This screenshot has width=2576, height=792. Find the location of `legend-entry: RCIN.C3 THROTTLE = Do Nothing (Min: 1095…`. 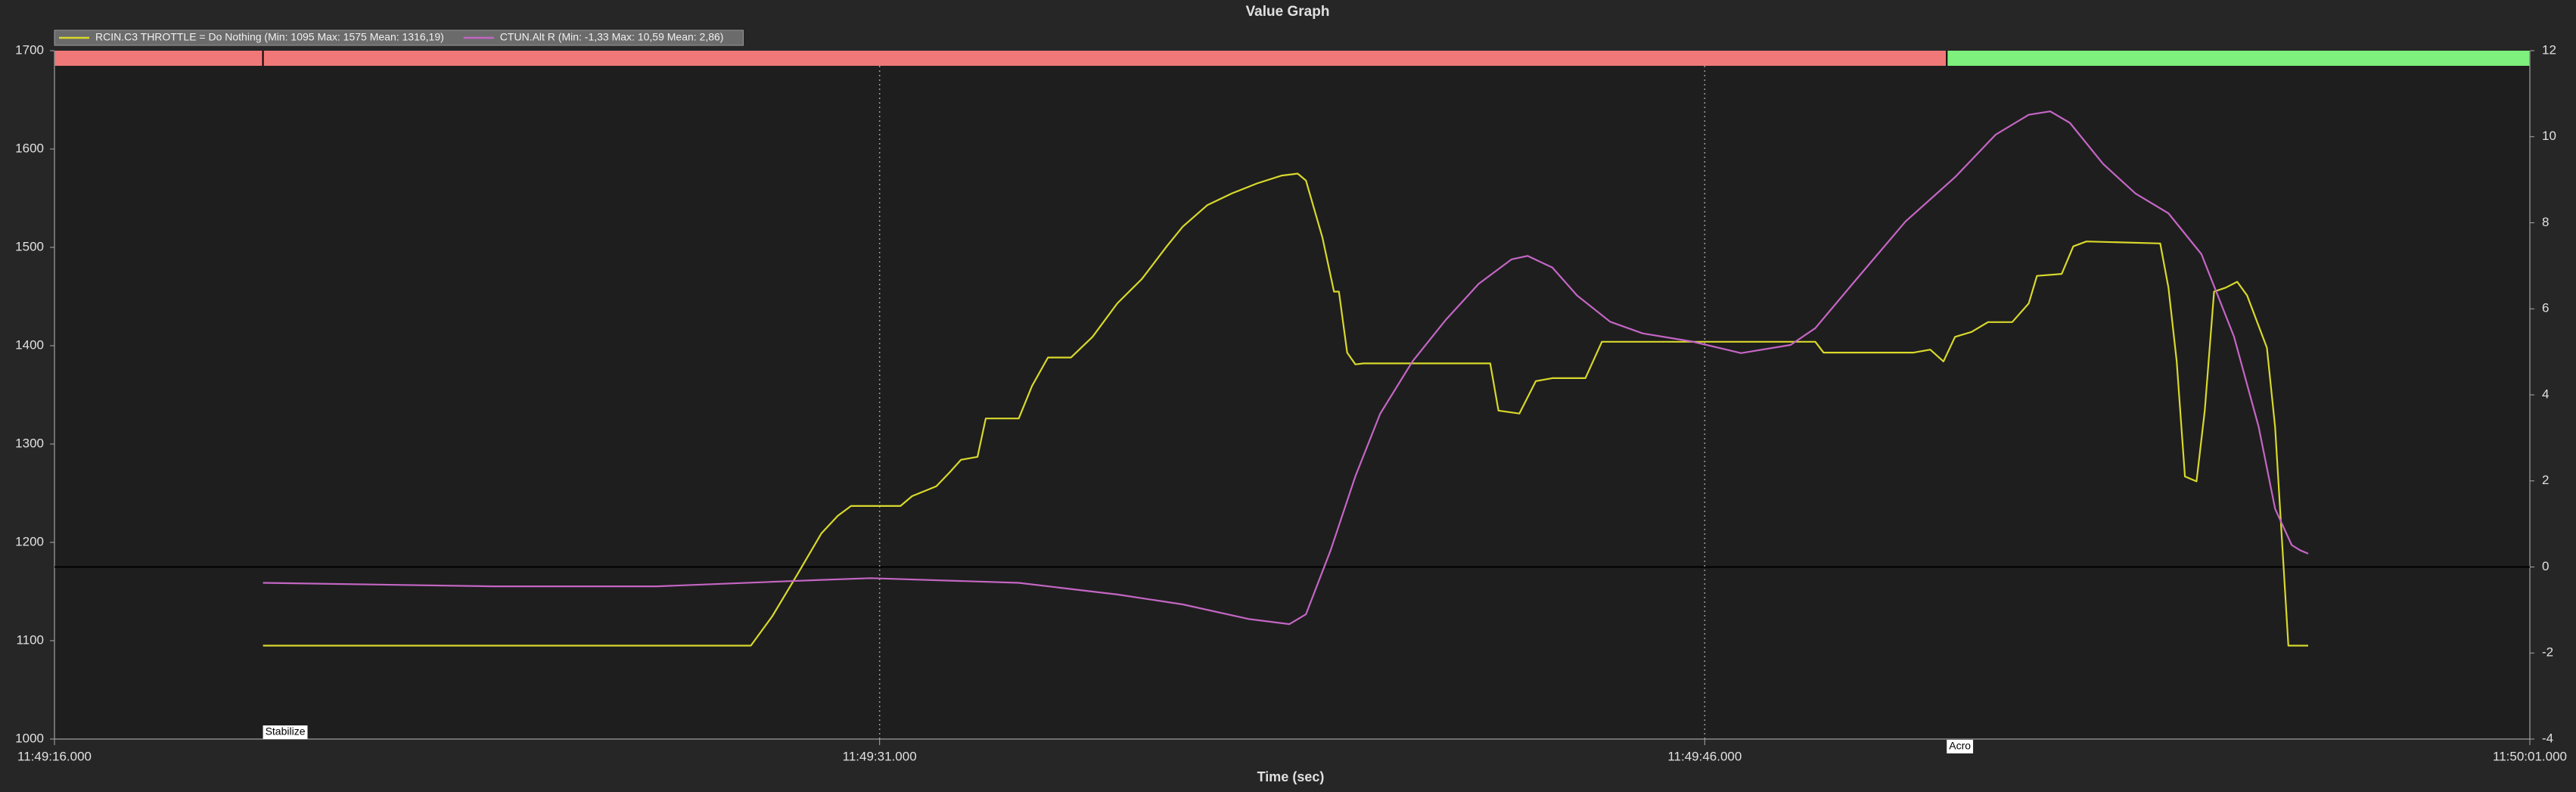

legend-entry: RCIN.C3 THROTTLE = Do Nothing (Min: 1095… is located at coordinates (269, 37).